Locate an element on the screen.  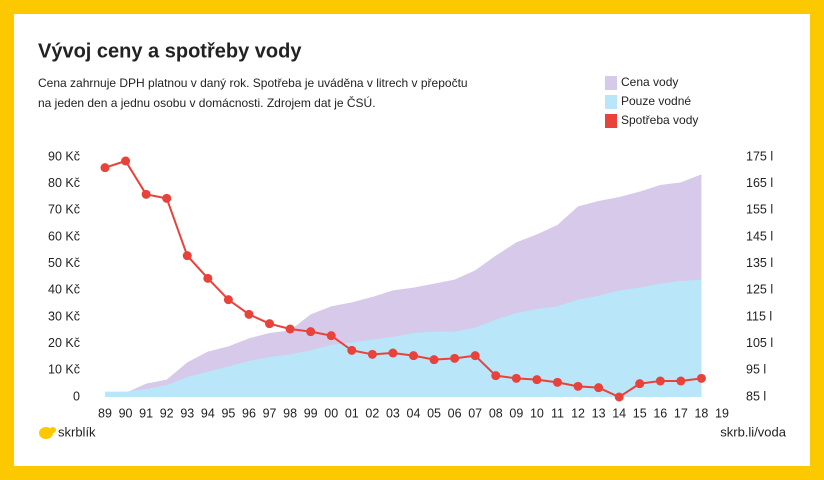
x-tick-label: 18 is located at coordinates (701, 413).